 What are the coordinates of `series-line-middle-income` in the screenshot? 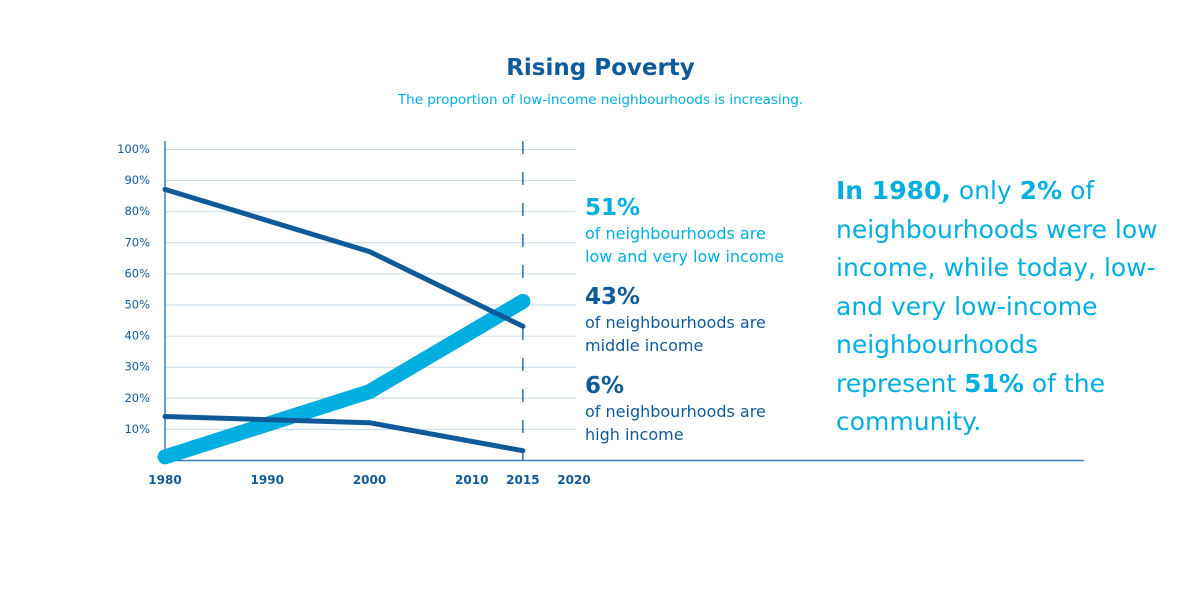 It's located at (344, 257).